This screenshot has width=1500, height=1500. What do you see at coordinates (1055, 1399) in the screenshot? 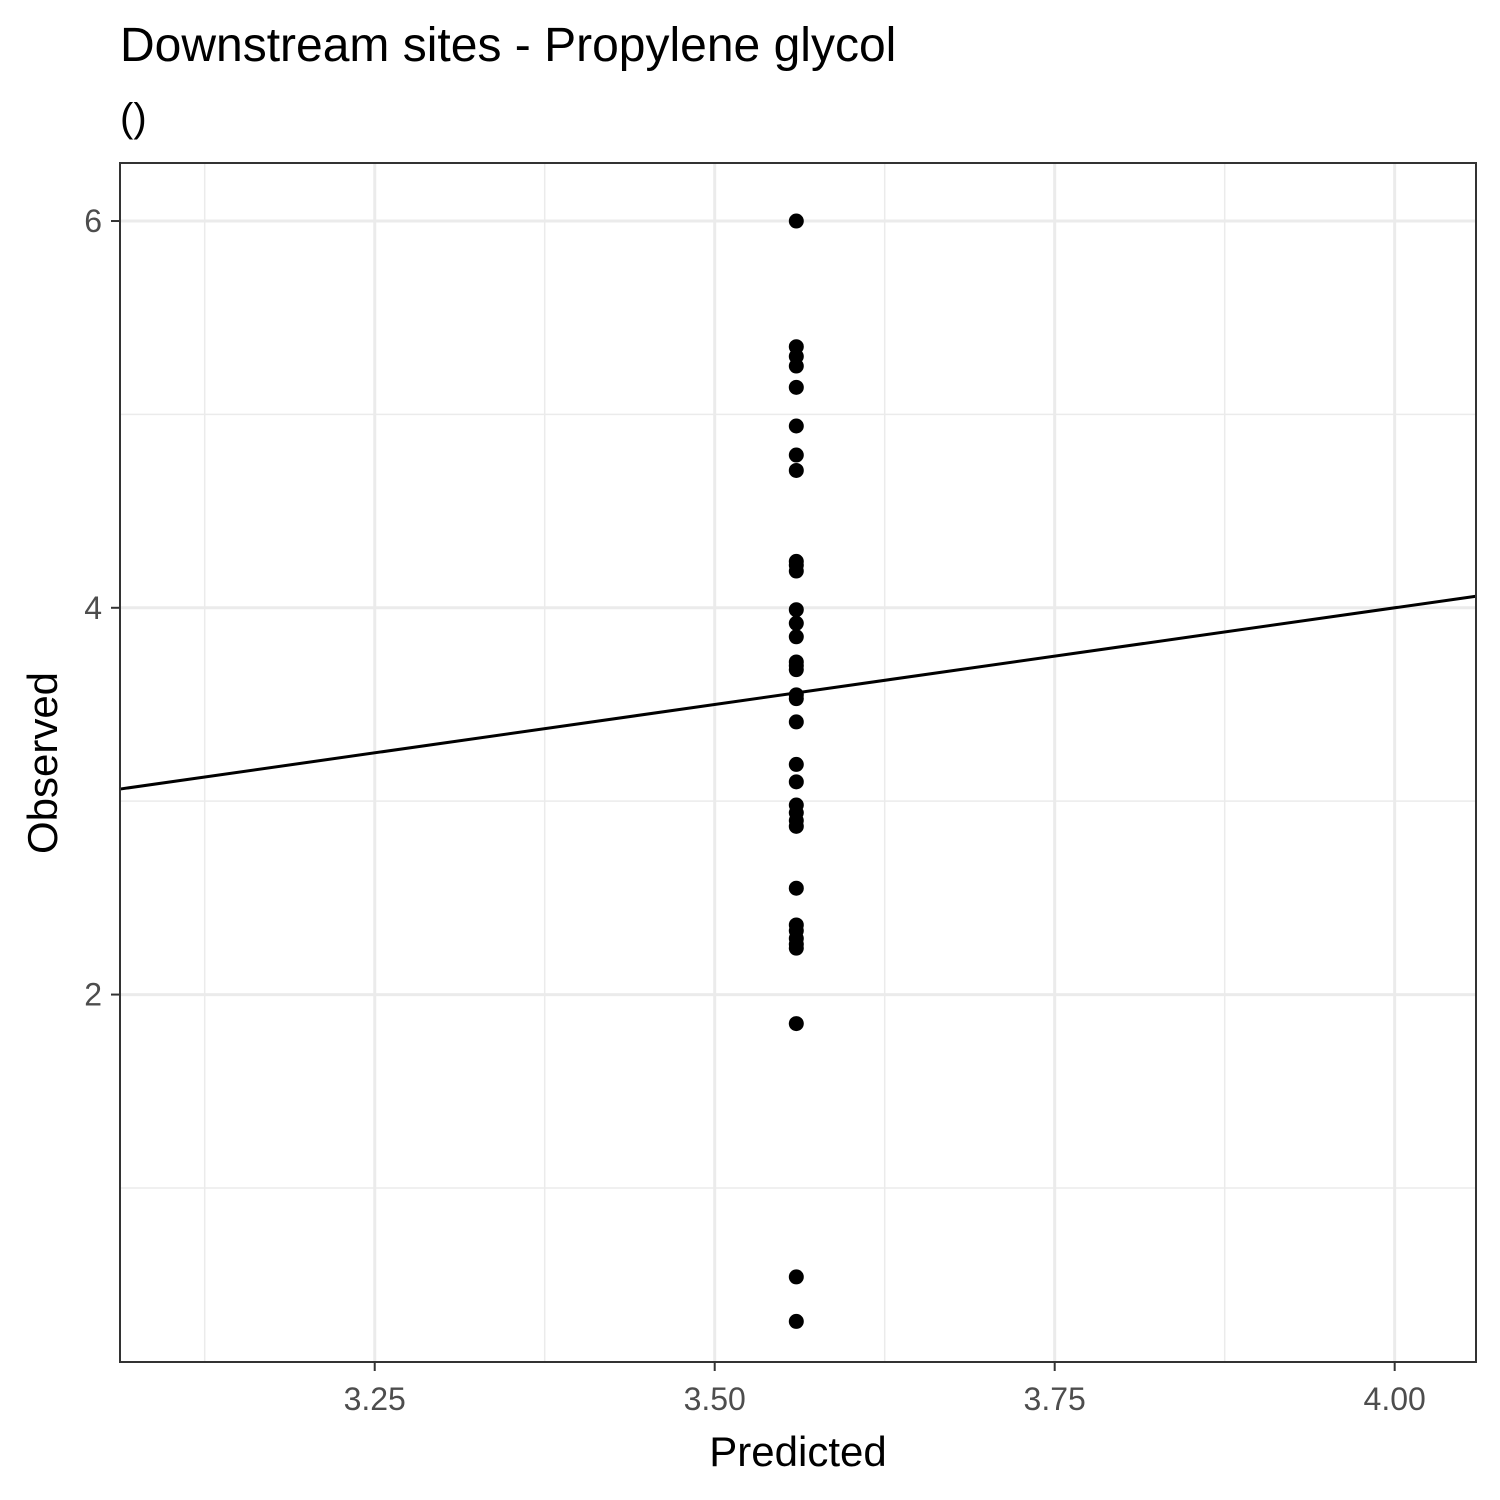
I see `x-tick-label: 3.75` at bounding box center [1055, 1399].